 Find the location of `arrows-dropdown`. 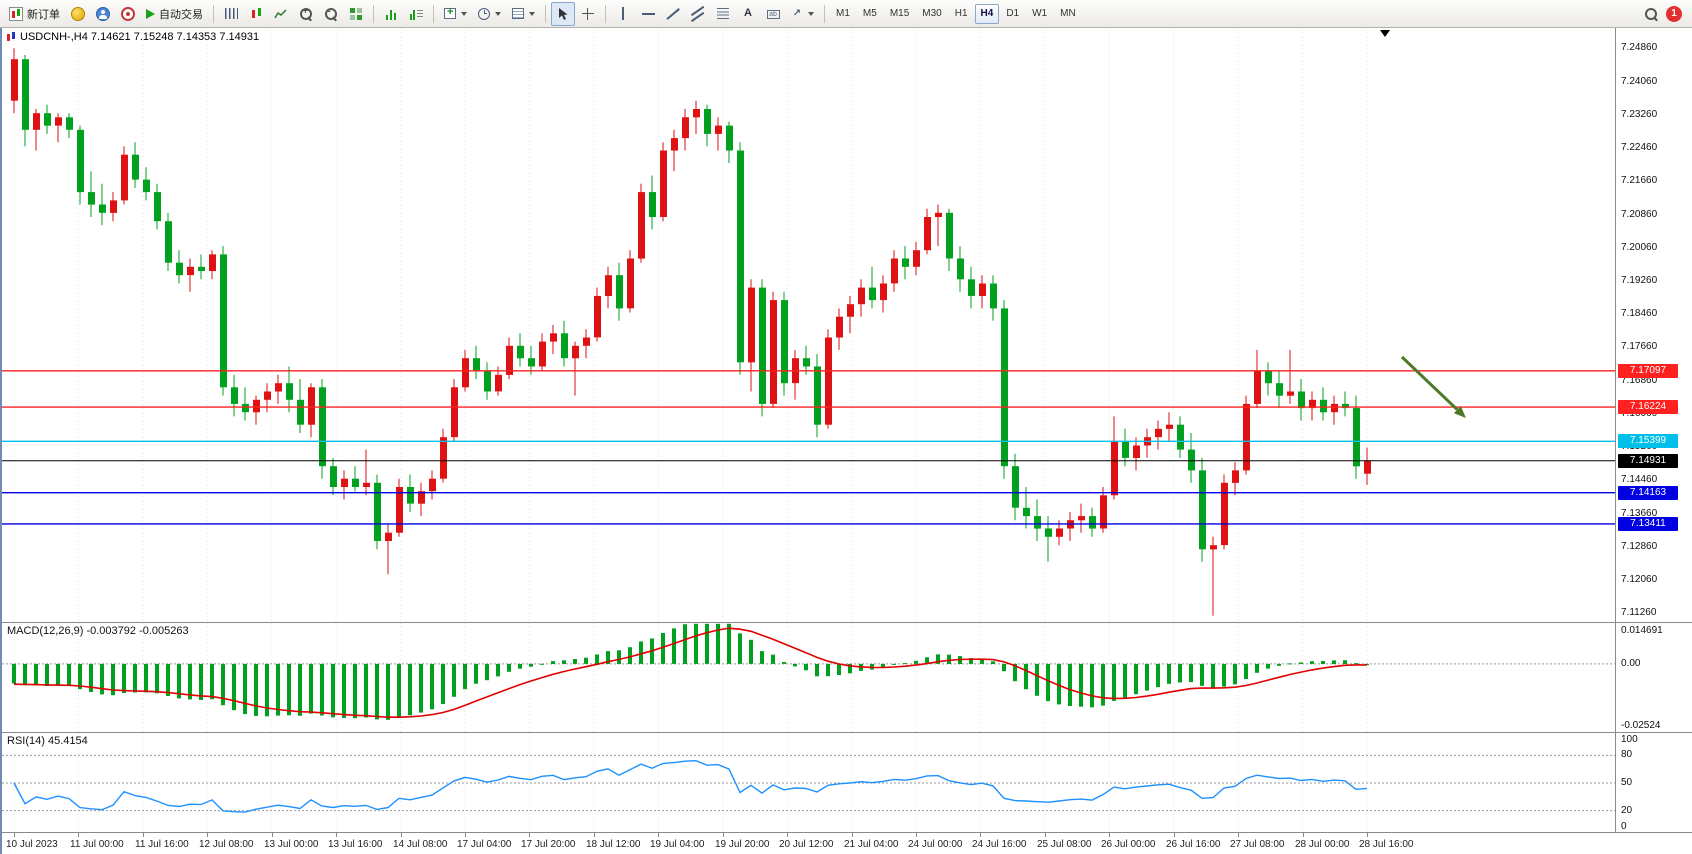

arrows-dropdown is located at coordinates (802, 14).